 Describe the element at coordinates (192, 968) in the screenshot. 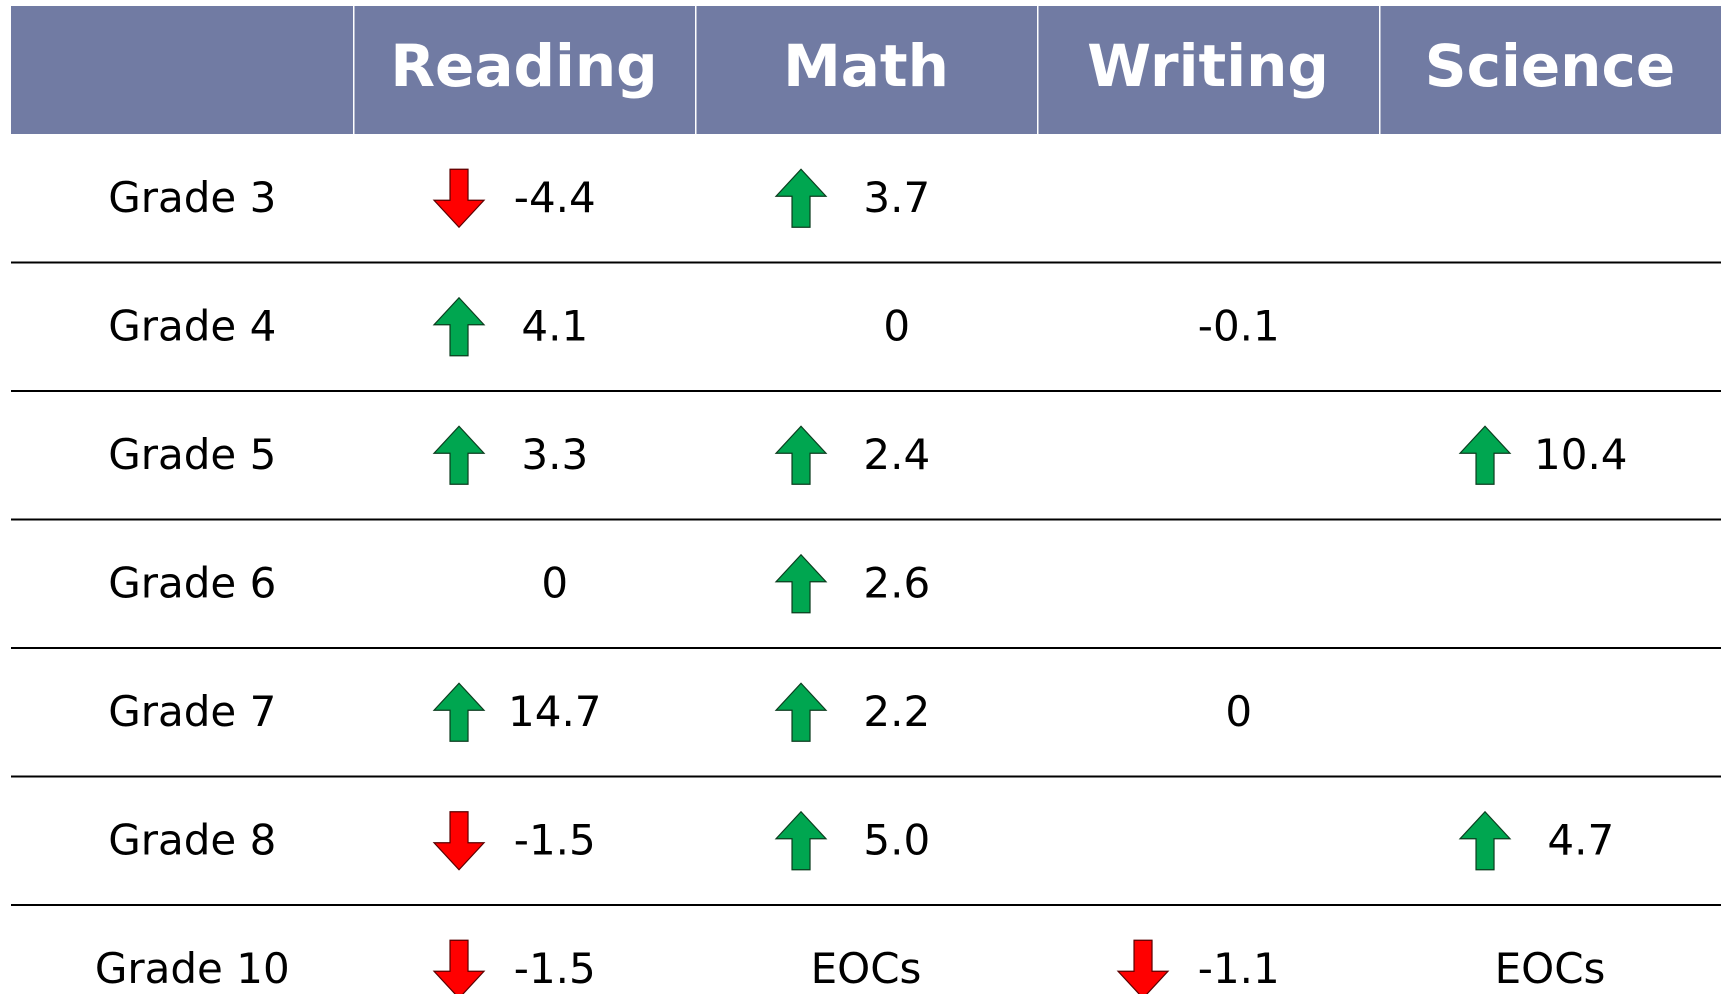

I see `row-label: Grade 10` at that location.